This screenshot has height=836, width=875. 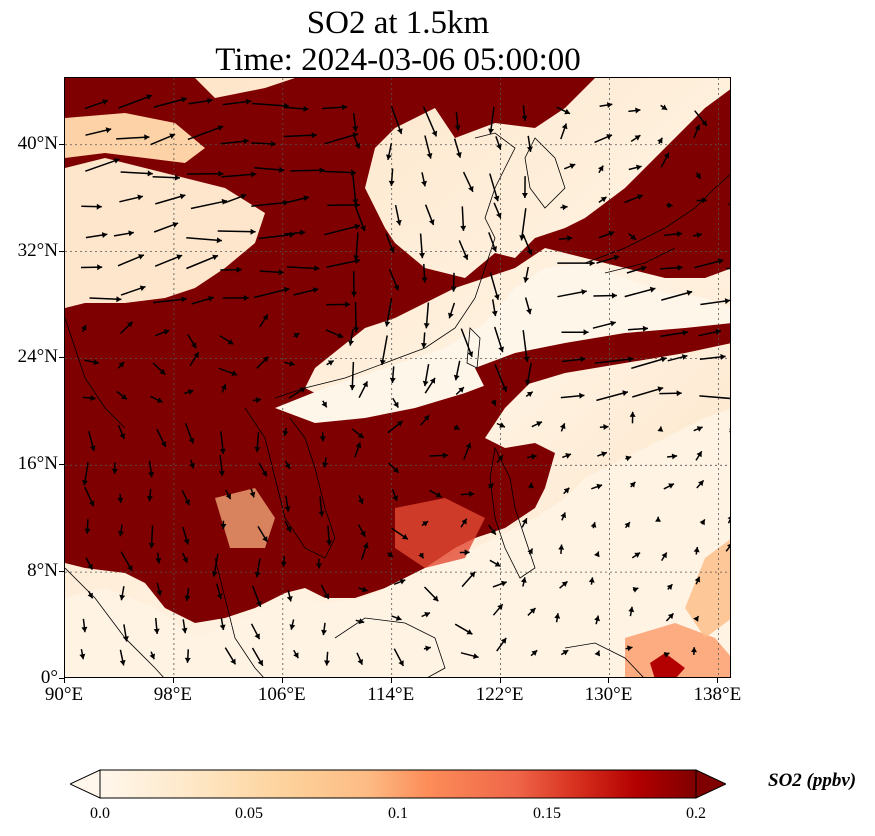 What do you see at coordinates (64, 694) in the screenshot?
I see `x-tick-label: 90°E` at bounding box center [64, 694].